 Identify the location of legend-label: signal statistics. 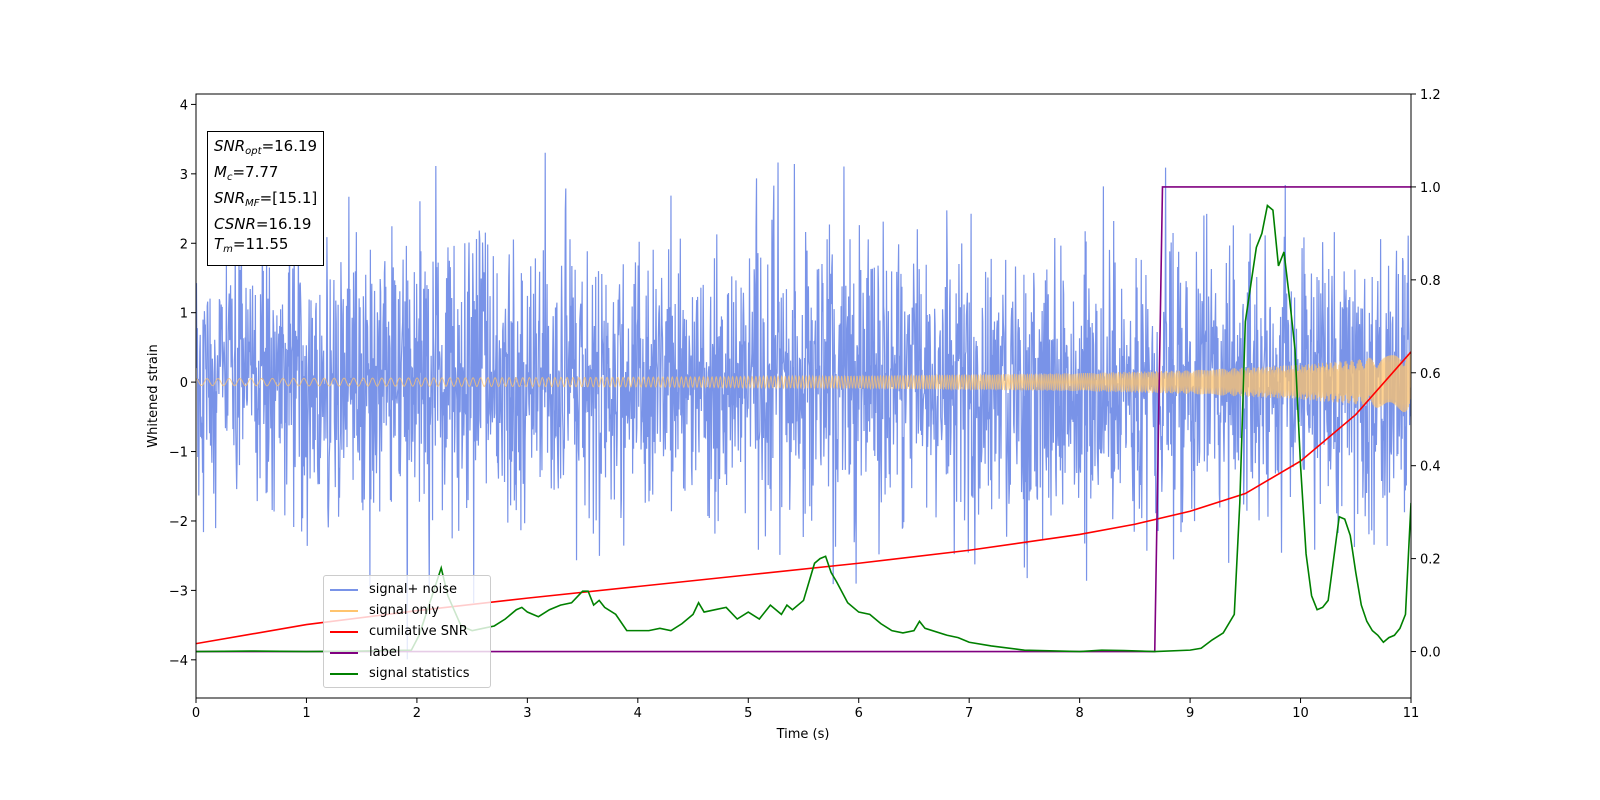
(419, 673).